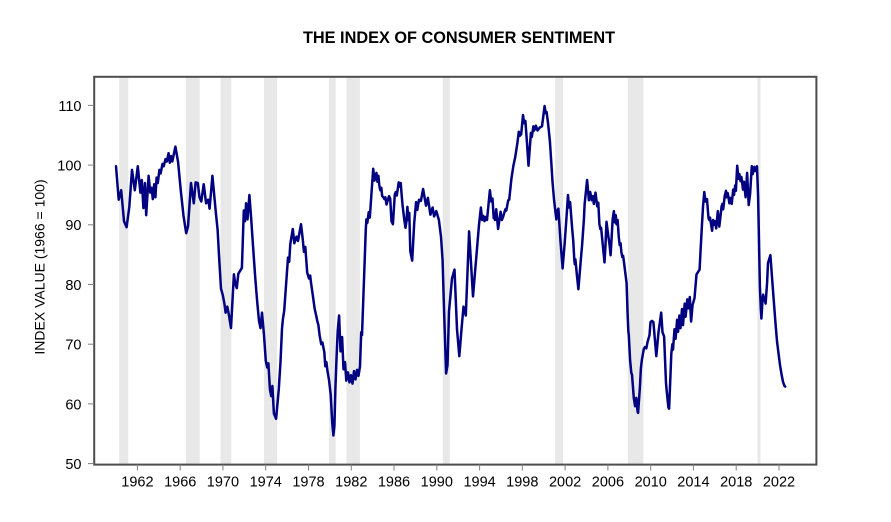 This screenshot has height=522, width=891. Describe the element at coordinates (73, 405) in the screenshot. I see `svg-text: 60` at that location.